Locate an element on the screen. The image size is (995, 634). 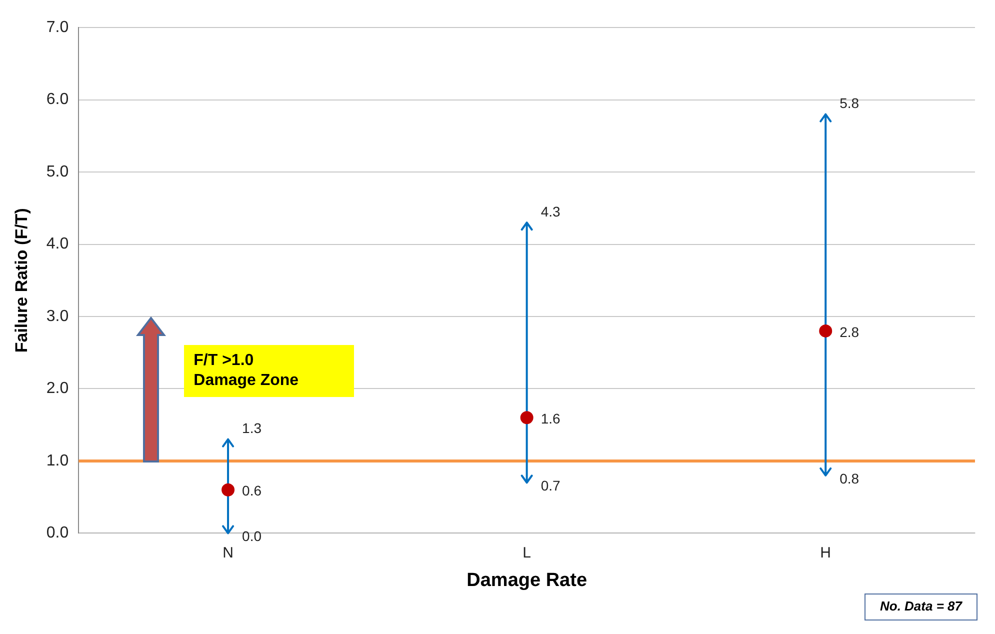
annotation: F/T >1.0 Damage Zone is located at coordinates (247, 371).